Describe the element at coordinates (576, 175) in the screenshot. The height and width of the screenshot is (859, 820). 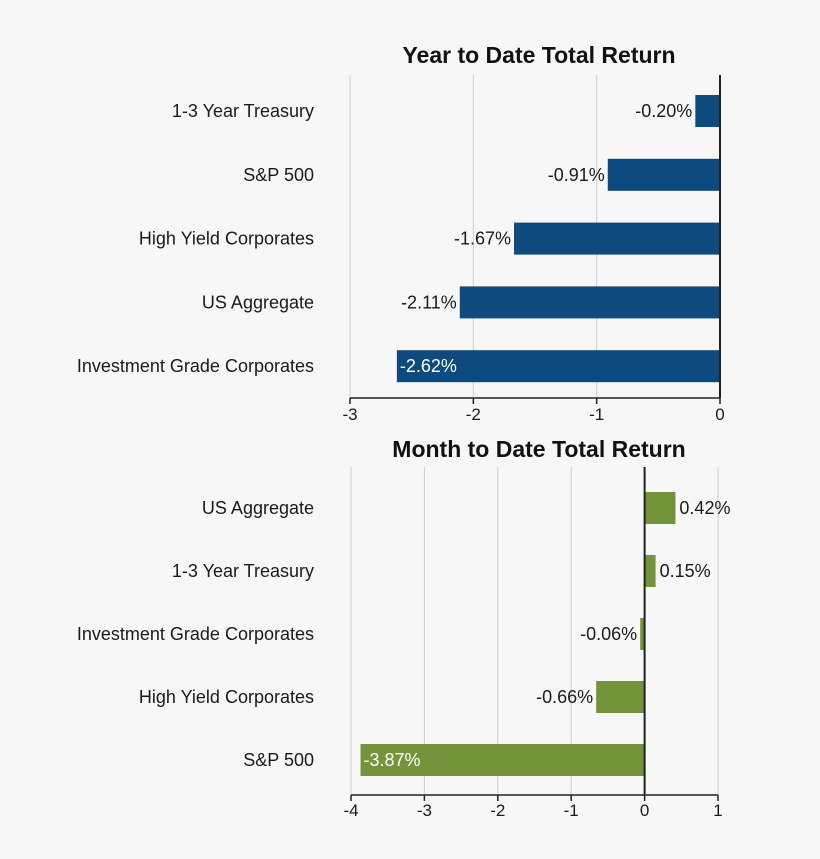
I see `ytd-value-label: -0.91%` at that location.